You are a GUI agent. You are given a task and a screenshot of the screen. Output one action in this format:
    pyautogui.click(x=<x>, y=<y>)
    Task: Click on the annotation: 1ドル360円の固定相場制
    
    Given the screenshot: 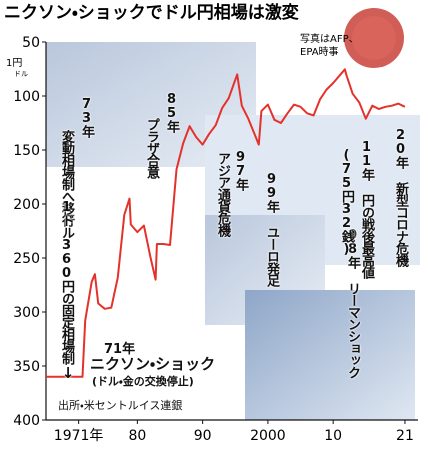 What is the action you would take?
    pyautogui.click(x=66, y=282)
    